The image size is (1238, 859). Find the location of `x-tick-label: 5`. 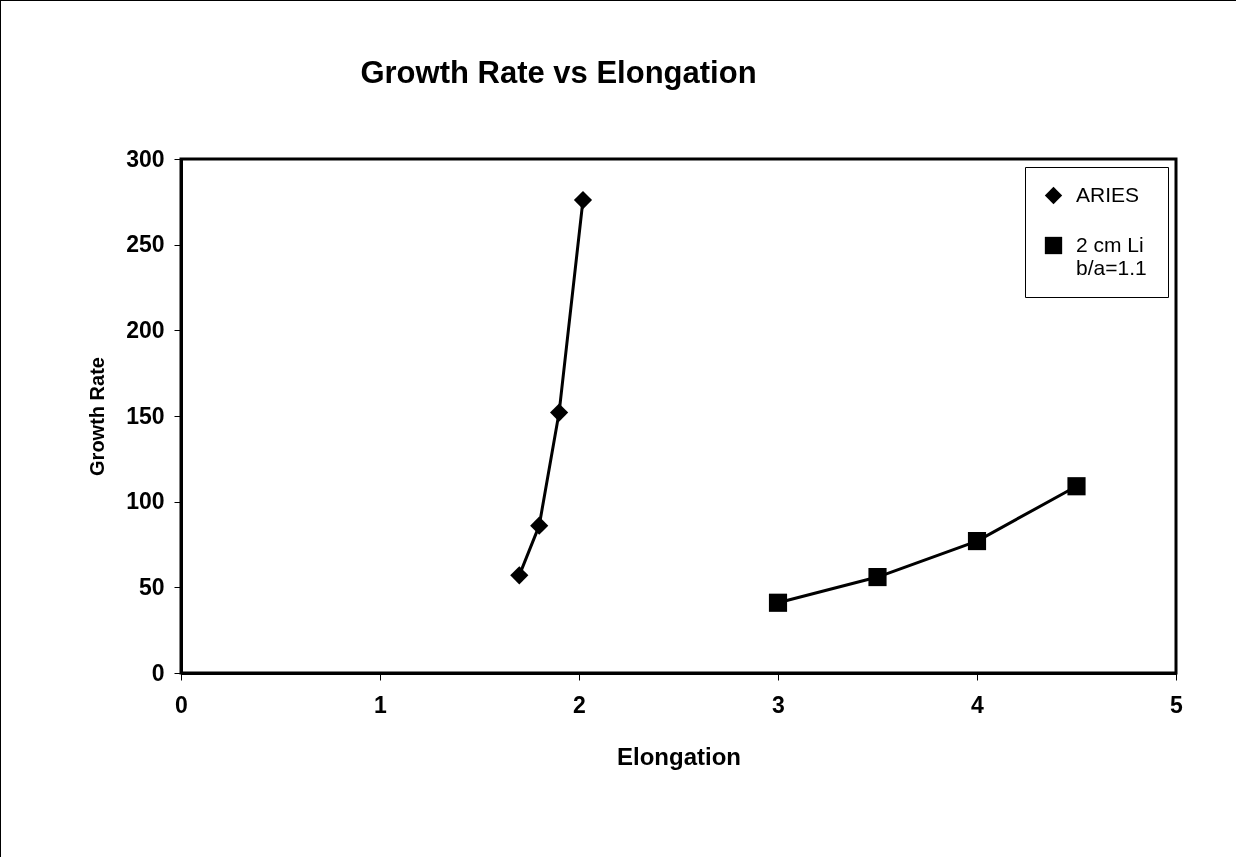

x-tick-label: 5 is located at coordinates (1177, 704).